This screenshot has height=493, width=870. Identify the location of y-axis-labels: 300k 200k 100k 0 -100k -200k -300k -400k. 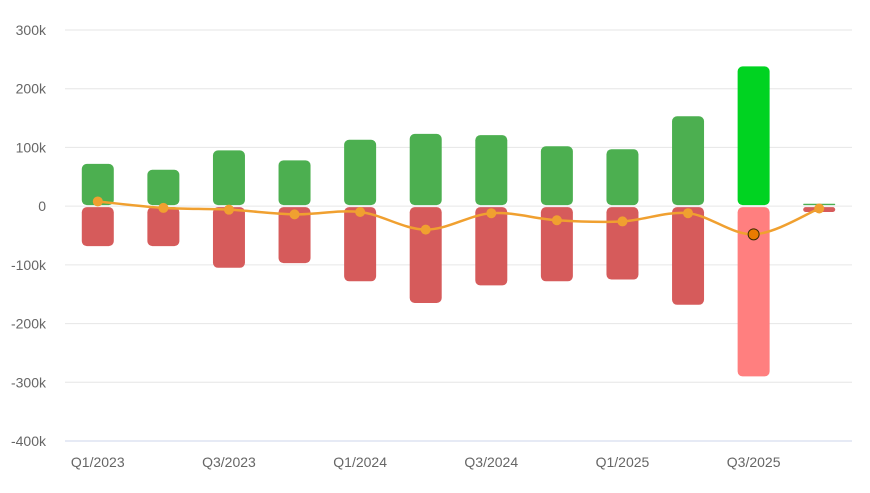
(29, 235).